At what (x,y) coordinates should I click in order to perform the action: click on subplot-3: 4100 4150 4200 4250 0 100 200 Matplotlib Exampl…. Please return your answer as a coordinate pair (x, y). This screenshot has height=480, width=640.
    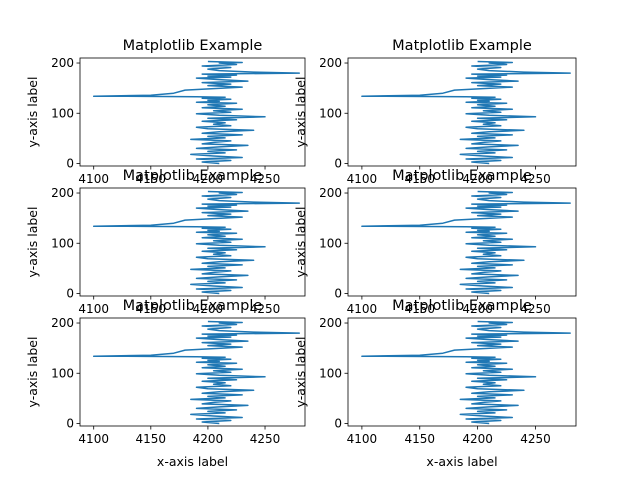
    Looking at the image, I should click on (165, 242).